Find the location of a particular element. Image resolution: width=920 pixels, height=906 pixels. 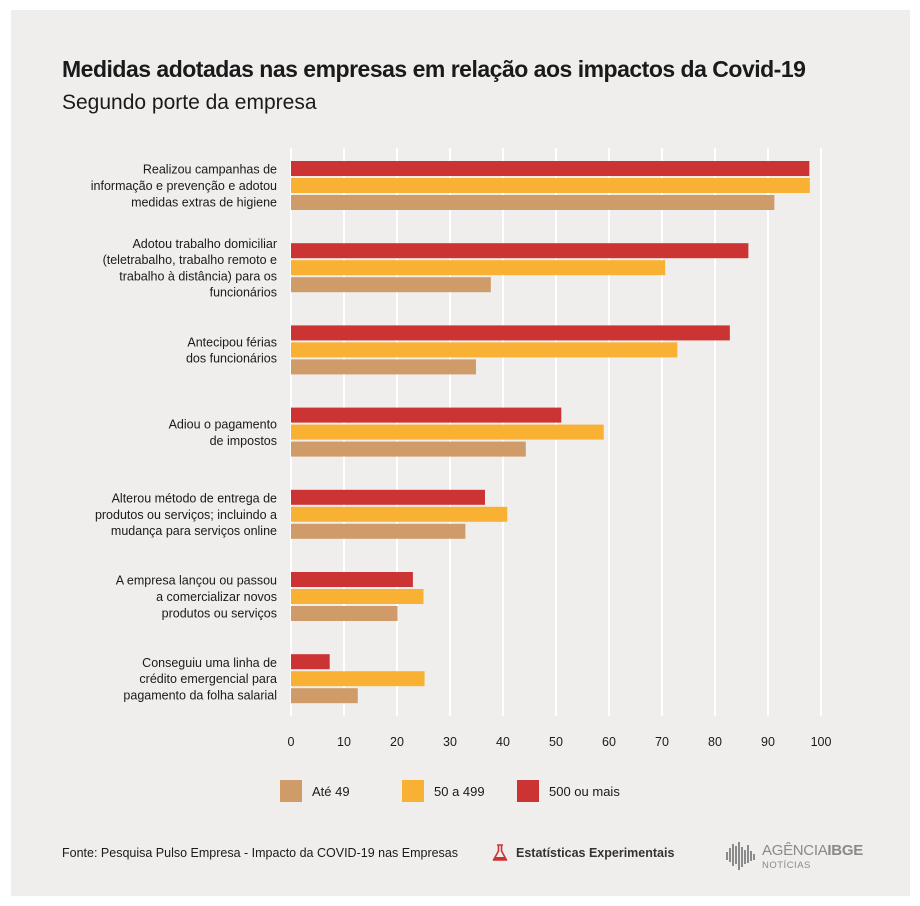

legend-label-500-mais: 500 ou mais is located at coordinates (584, 791).